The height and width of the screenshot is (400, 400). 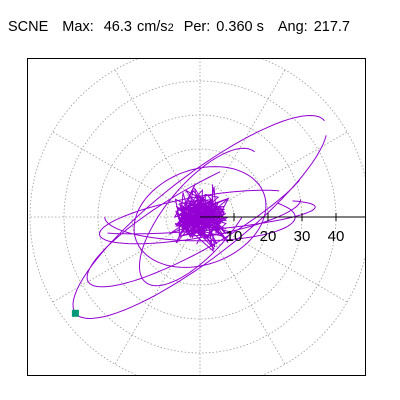 I want to click on end-marker, so click(x=75, y=313).